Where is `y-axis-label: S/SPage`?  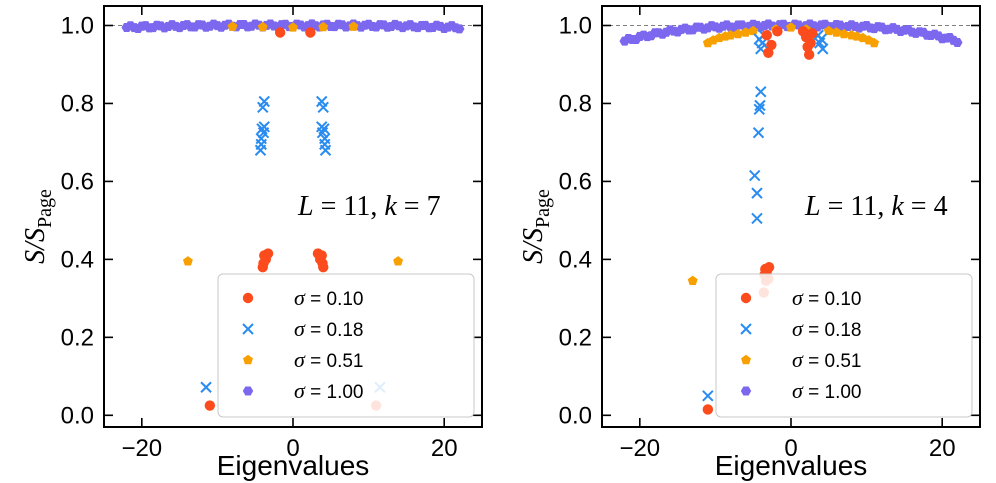
y-axis-label: S/SPage is located at coordinates (536, 226).